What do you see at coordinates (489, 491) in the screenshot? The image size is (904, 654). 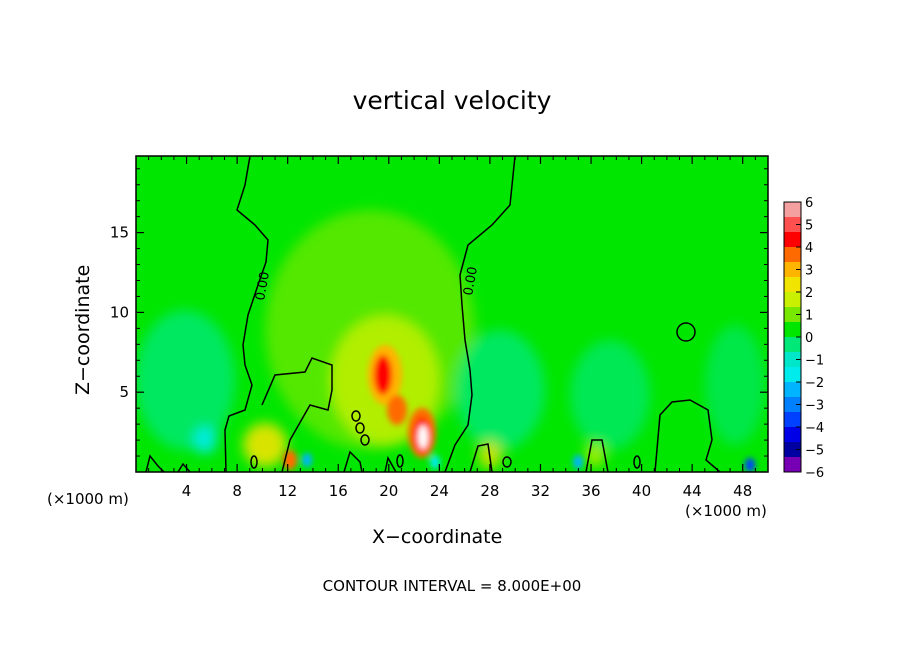 I see `x-tick-label: 28` at bounding box center [489, 491].